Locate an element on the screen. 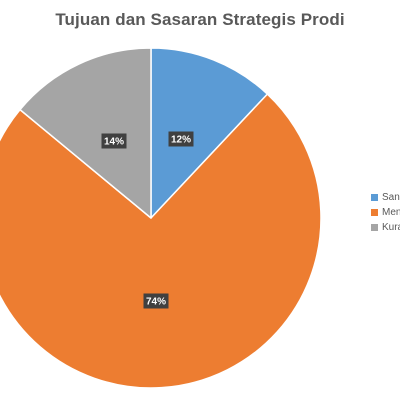 The image size is (400, 400). chart-legend: Sanga Meng Kurar is located at coordinates (385, 212).